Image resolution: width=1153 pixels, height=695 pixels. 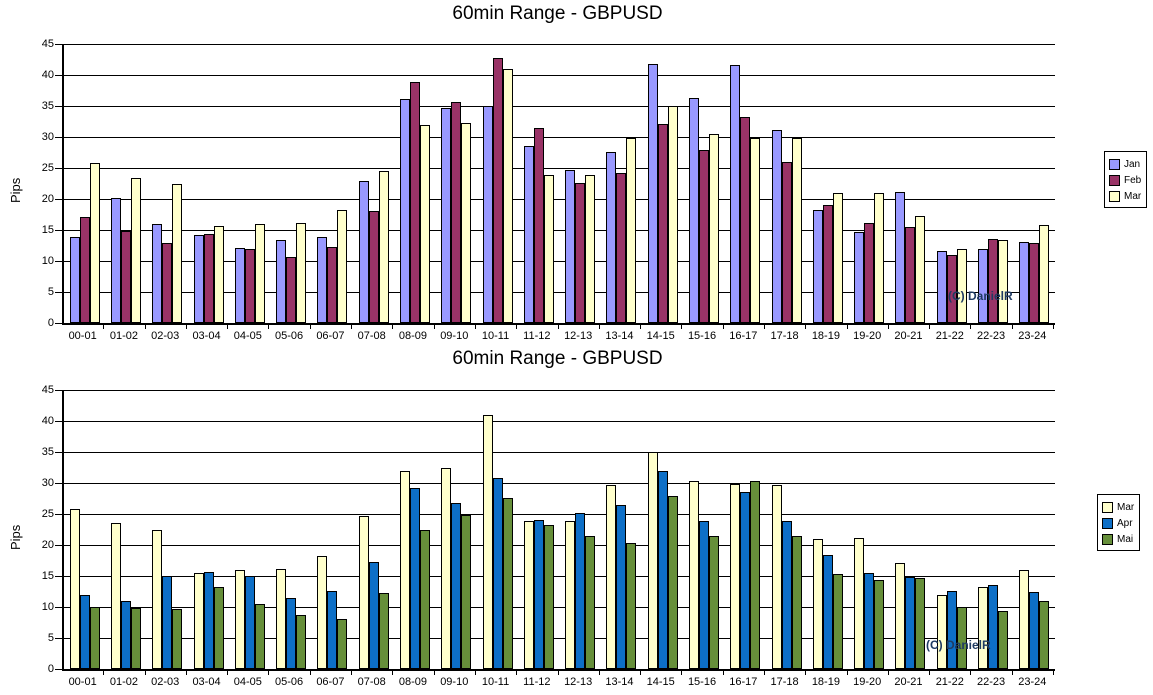 What do you see at coordinates (289, 682) in the screenshot?
I see `x-tick-label: 05-06` at bounding box center [289, 682].